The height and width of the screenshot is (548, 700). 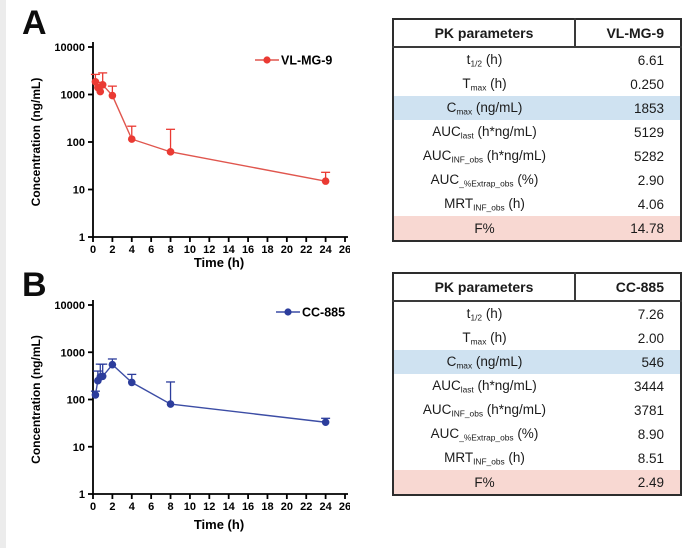 I want to click on table-row: AUC_%Extrap_obs (%) 8.90, so click(x=537, y=434).